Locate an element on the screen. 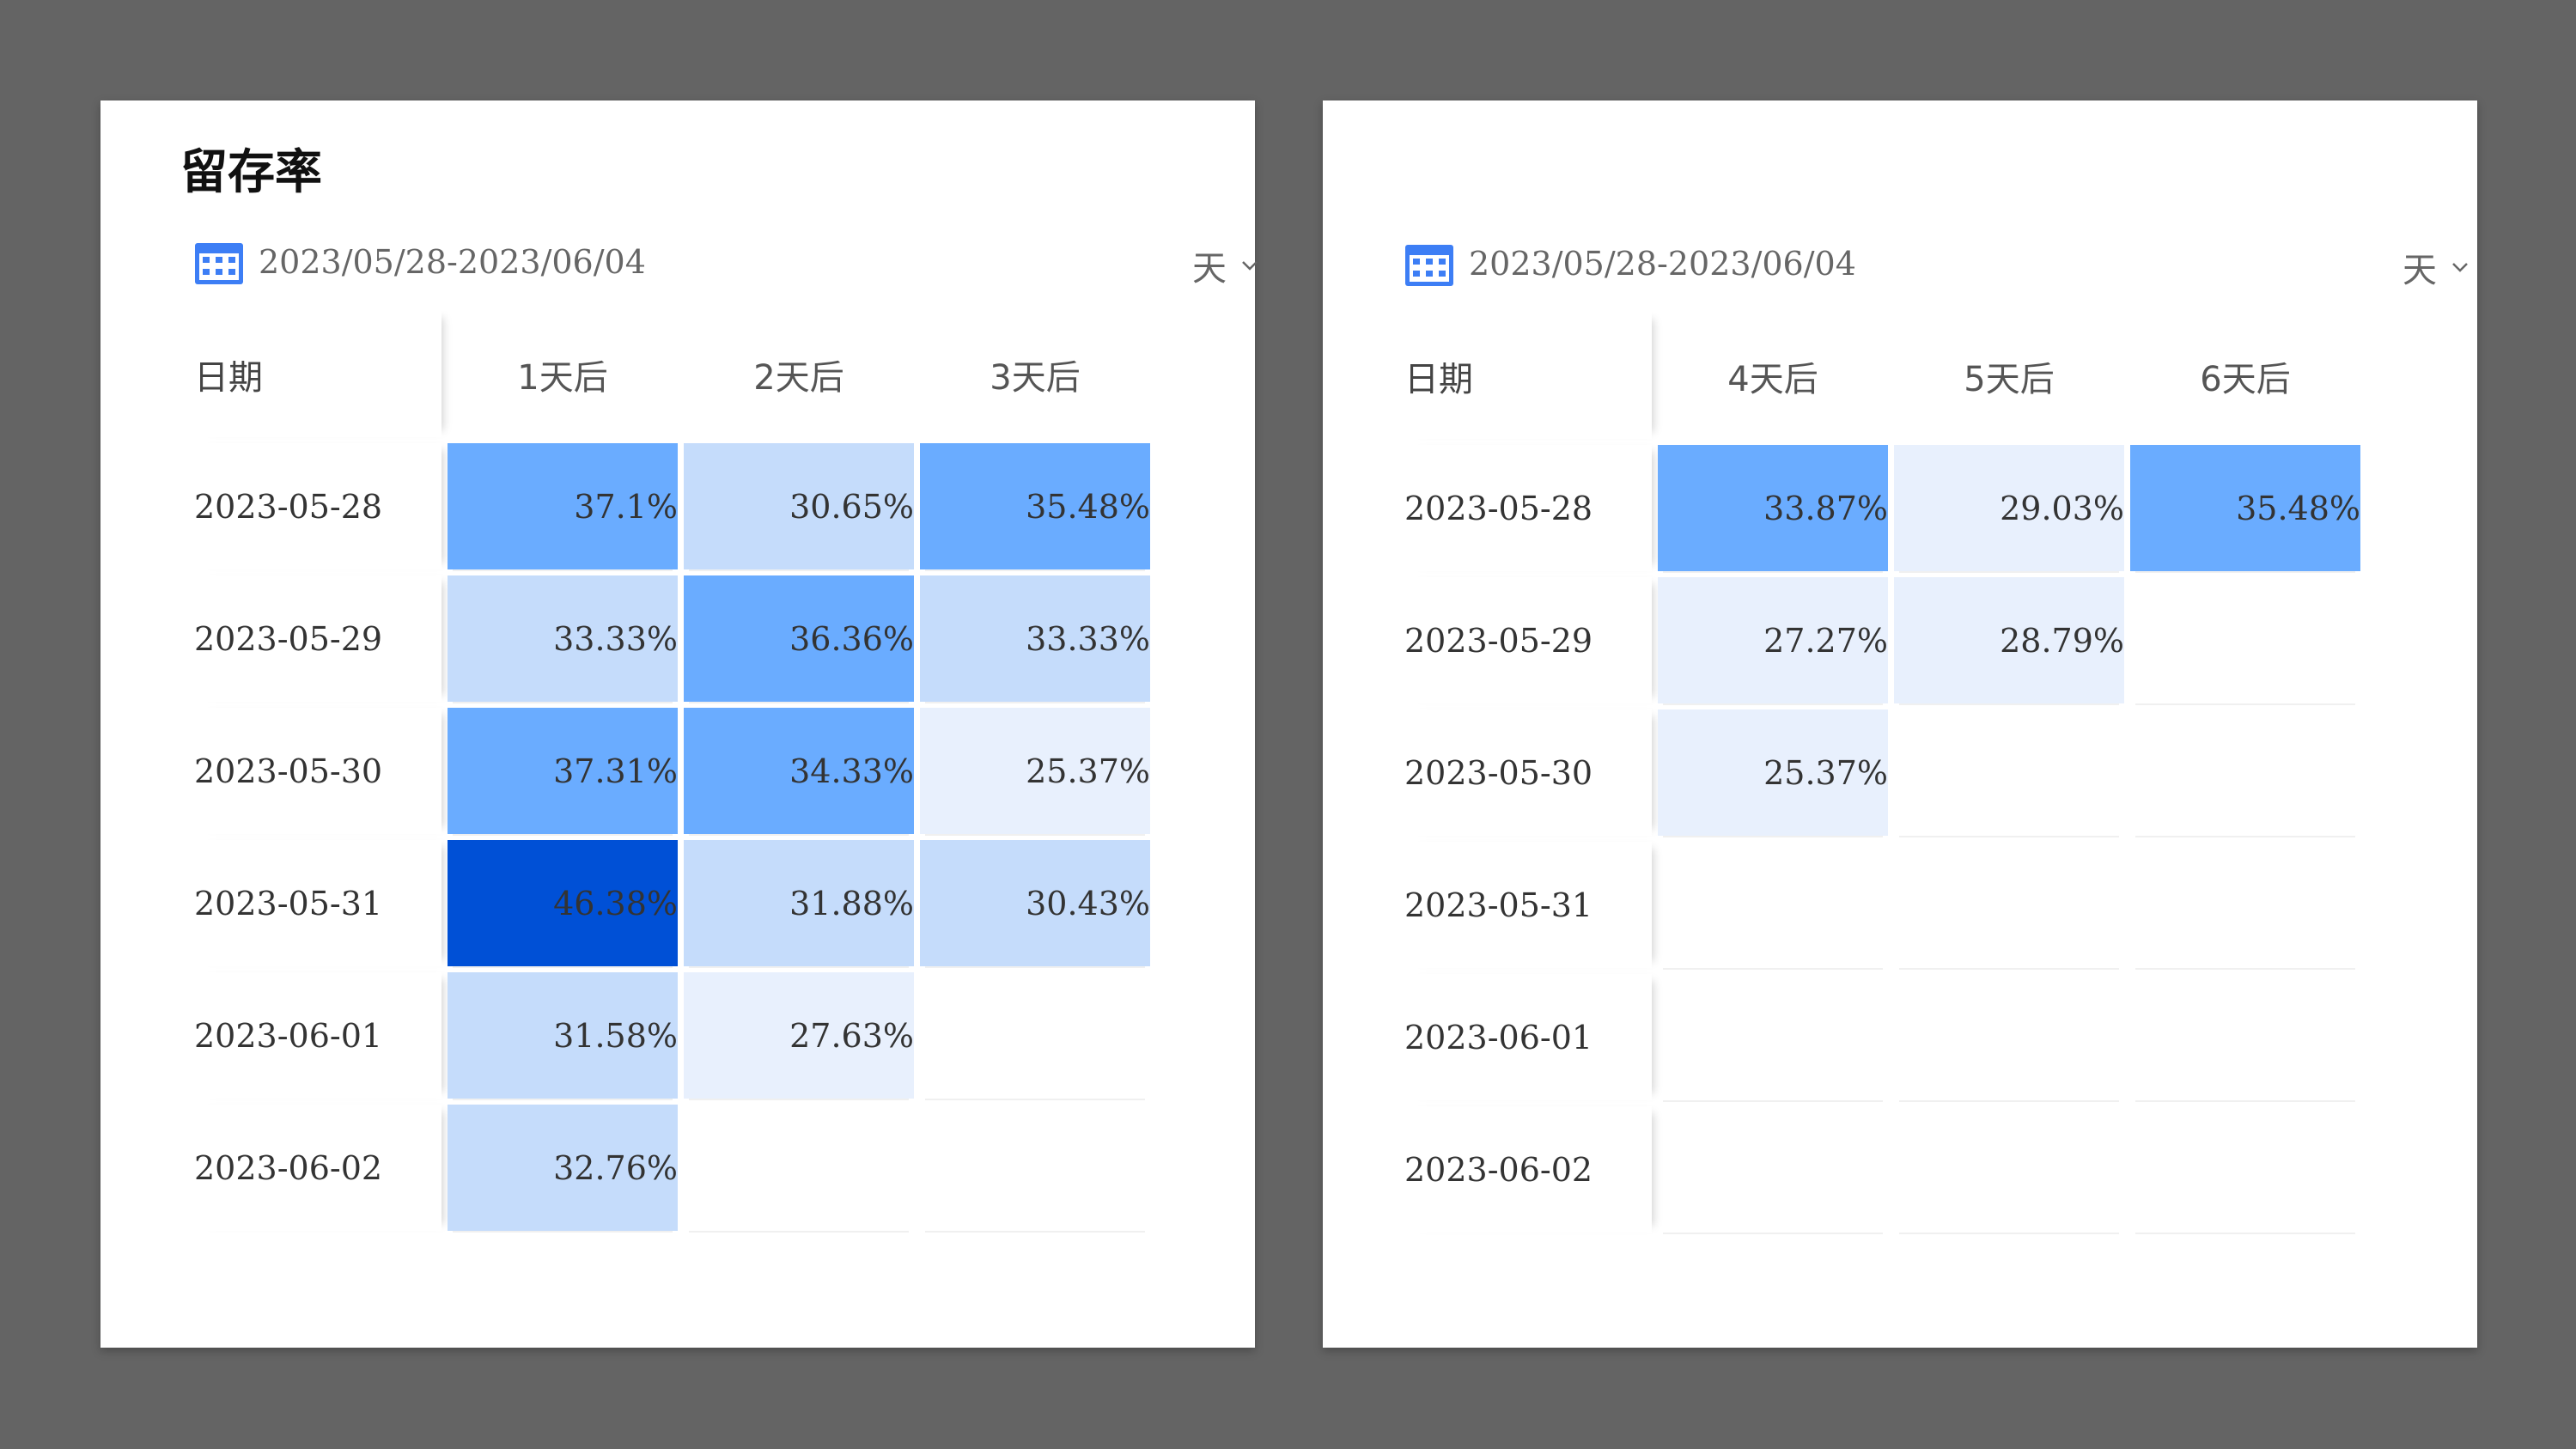 The width and height of the screenshot is (2576, 1449). table-row: 2023-06-01 31.58% 27.63% is located at coordinates (672, 1035).